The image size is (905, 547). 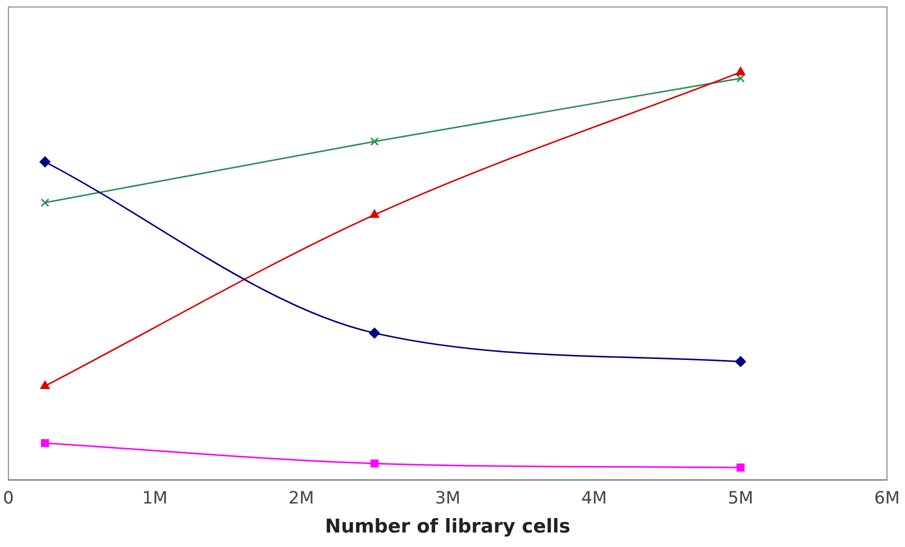 What do you see at coordinates (447, 527) in the screenshot?
I see `x-axis-title: Number of library cells` at bounding box center [447, 527].